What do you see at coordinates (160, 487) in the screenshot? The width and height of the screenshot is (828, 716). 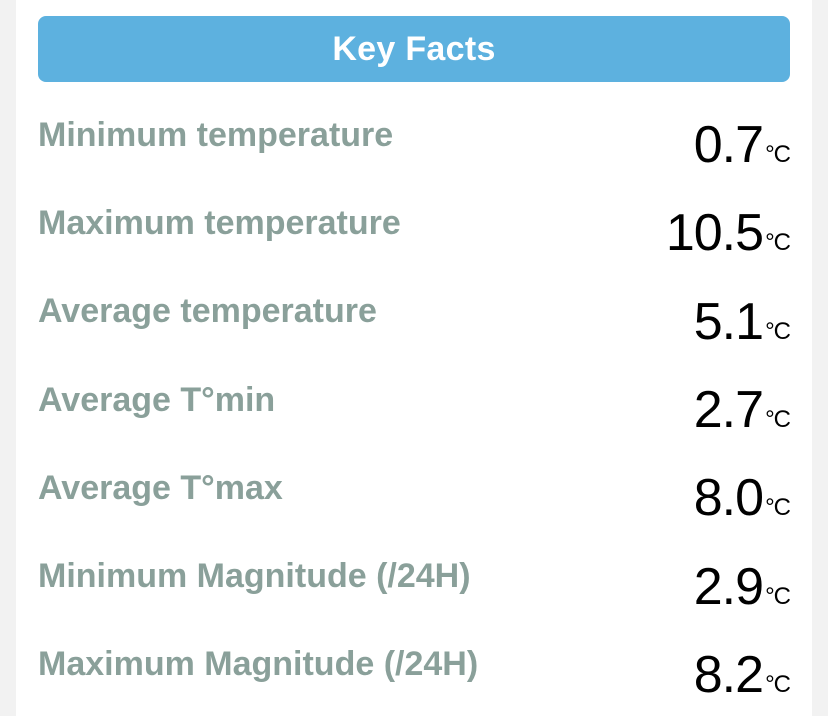 I see `fact-label: Average T°max` at bounding box center [160, 487].